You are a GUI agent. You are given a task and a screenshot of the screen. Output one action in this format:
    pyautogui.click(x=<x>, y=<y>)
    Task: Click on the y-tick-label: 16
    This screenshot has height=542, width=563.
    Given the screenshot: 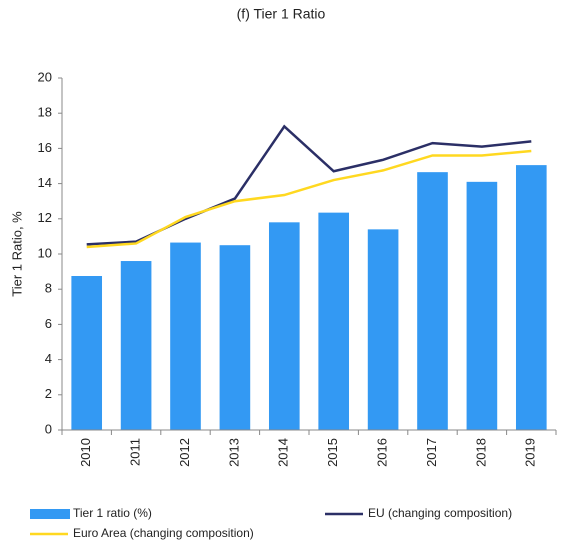 What is the action you would take?
    pyautogui.click(x=45, y=147)
    